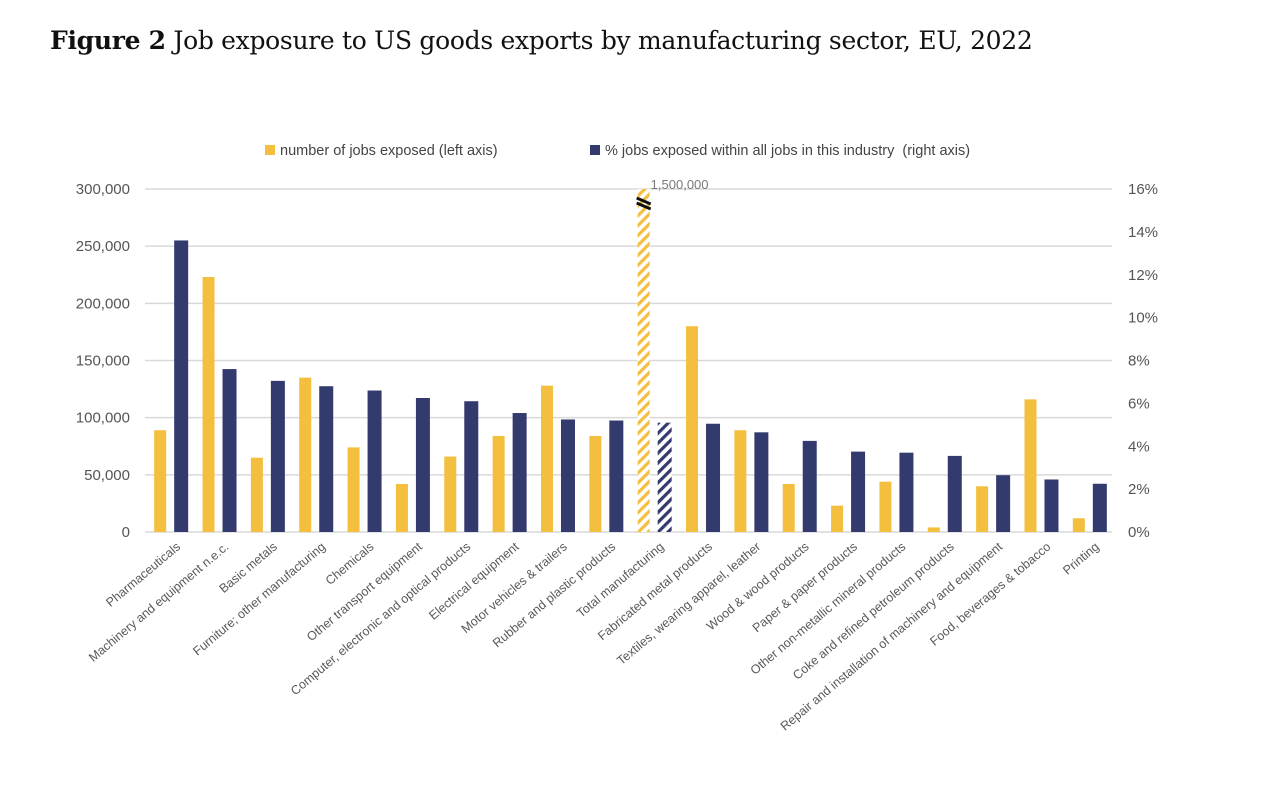 This screenshot has width=1275, height=803. Describe the element at coordinates (474, 580) in the screenshot. I see `category-label: Electrical equipment` at that location.